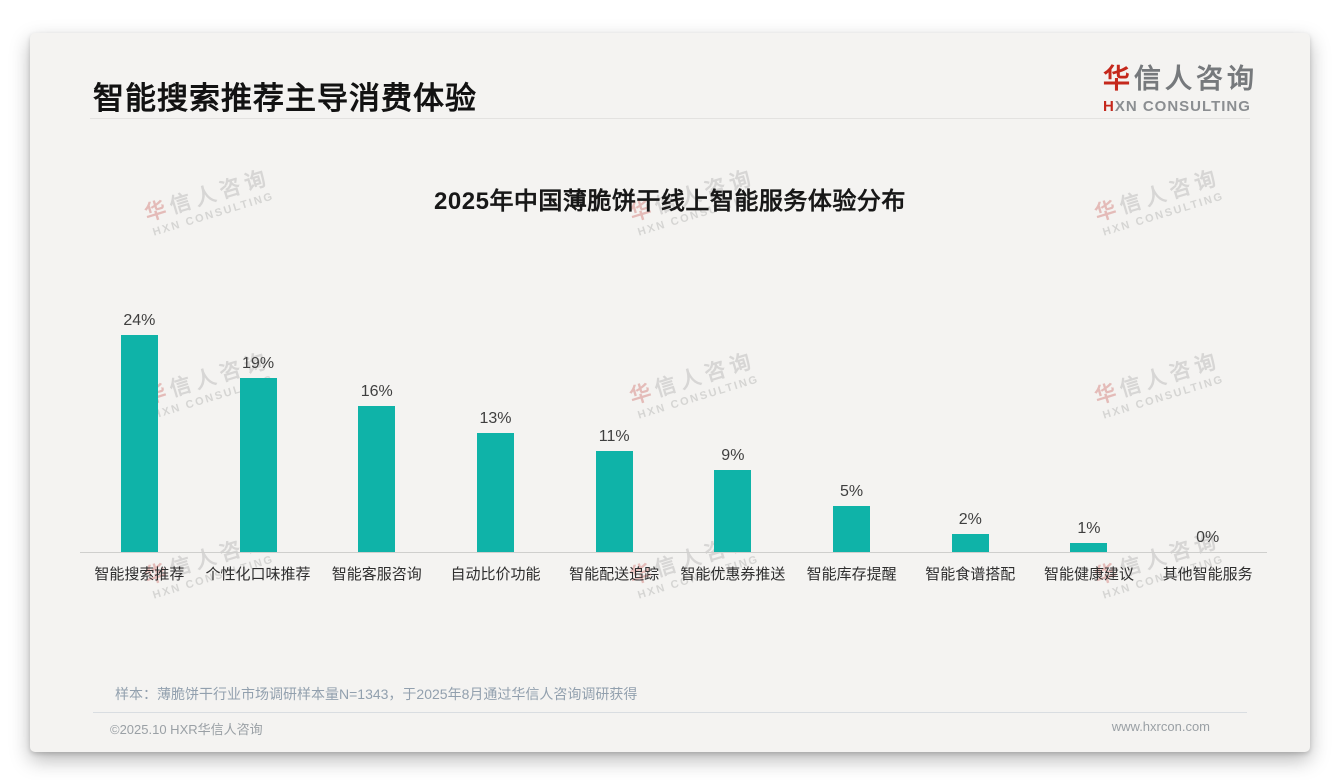  What do you see at coordinates (495, 432) in the screenshot?
I see `bar-group: 13%` at bounding box center [495, 432].